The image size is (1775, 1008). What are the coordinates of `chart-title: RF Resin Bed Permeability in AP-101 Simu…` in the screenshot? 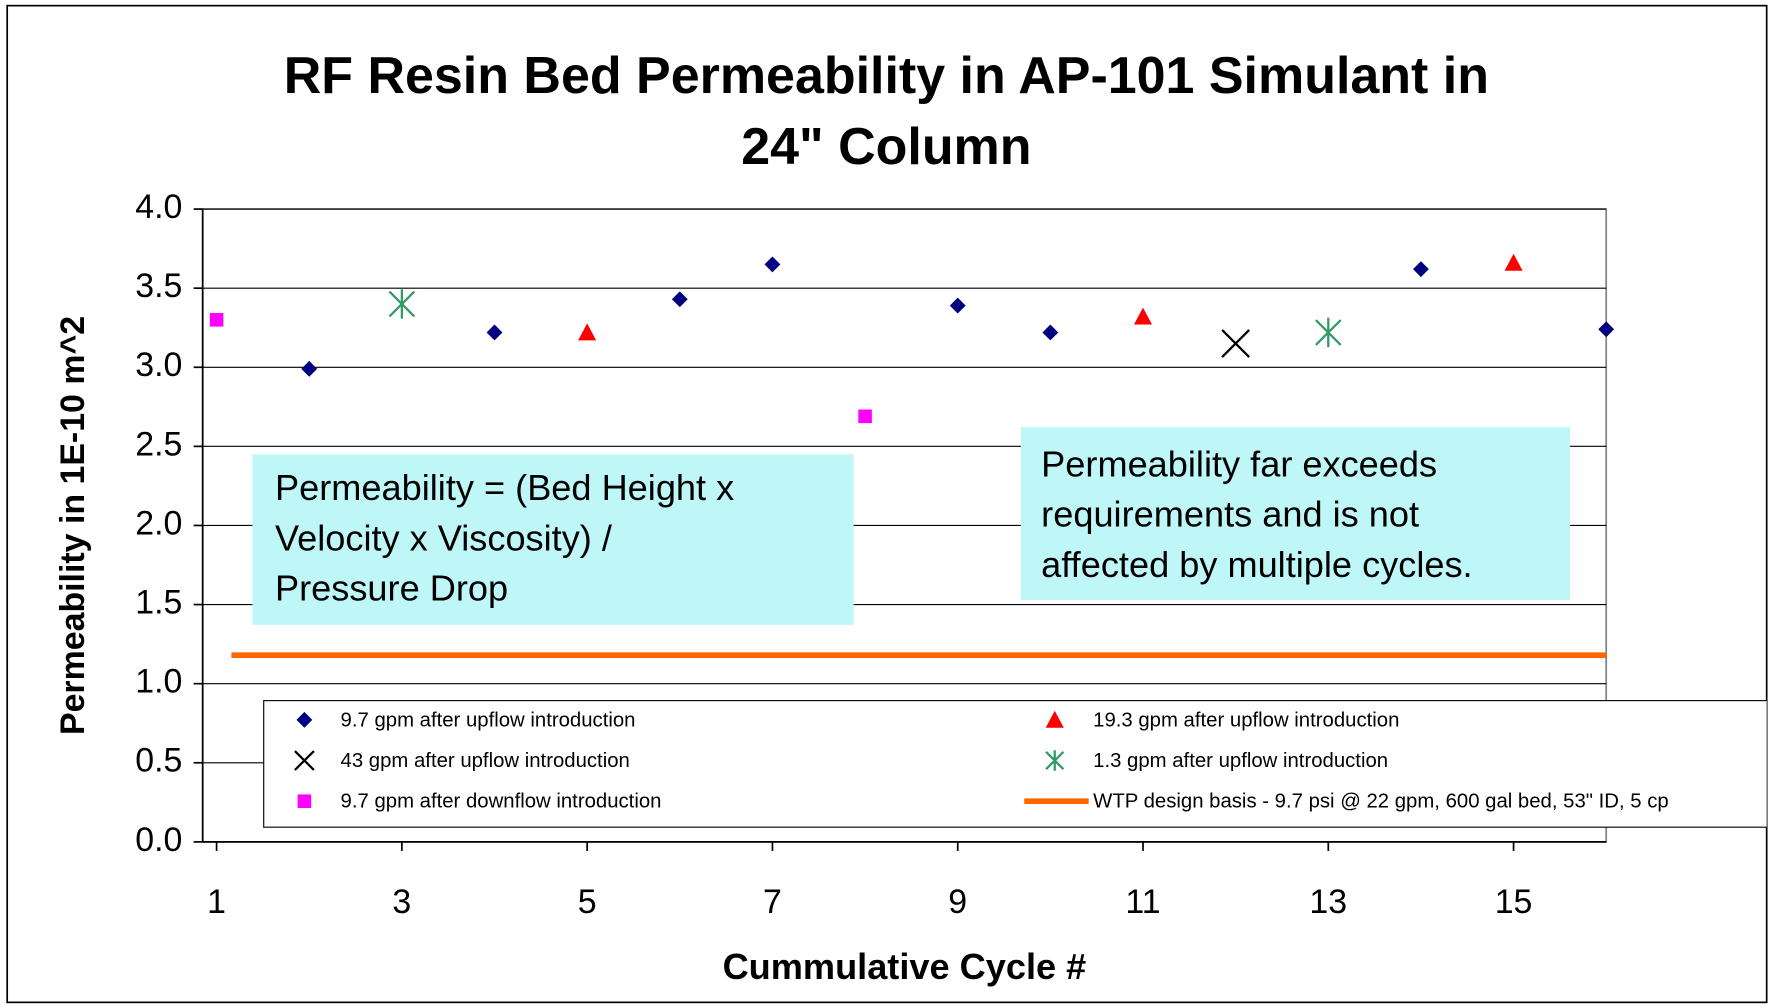 It's located at (886, 76).